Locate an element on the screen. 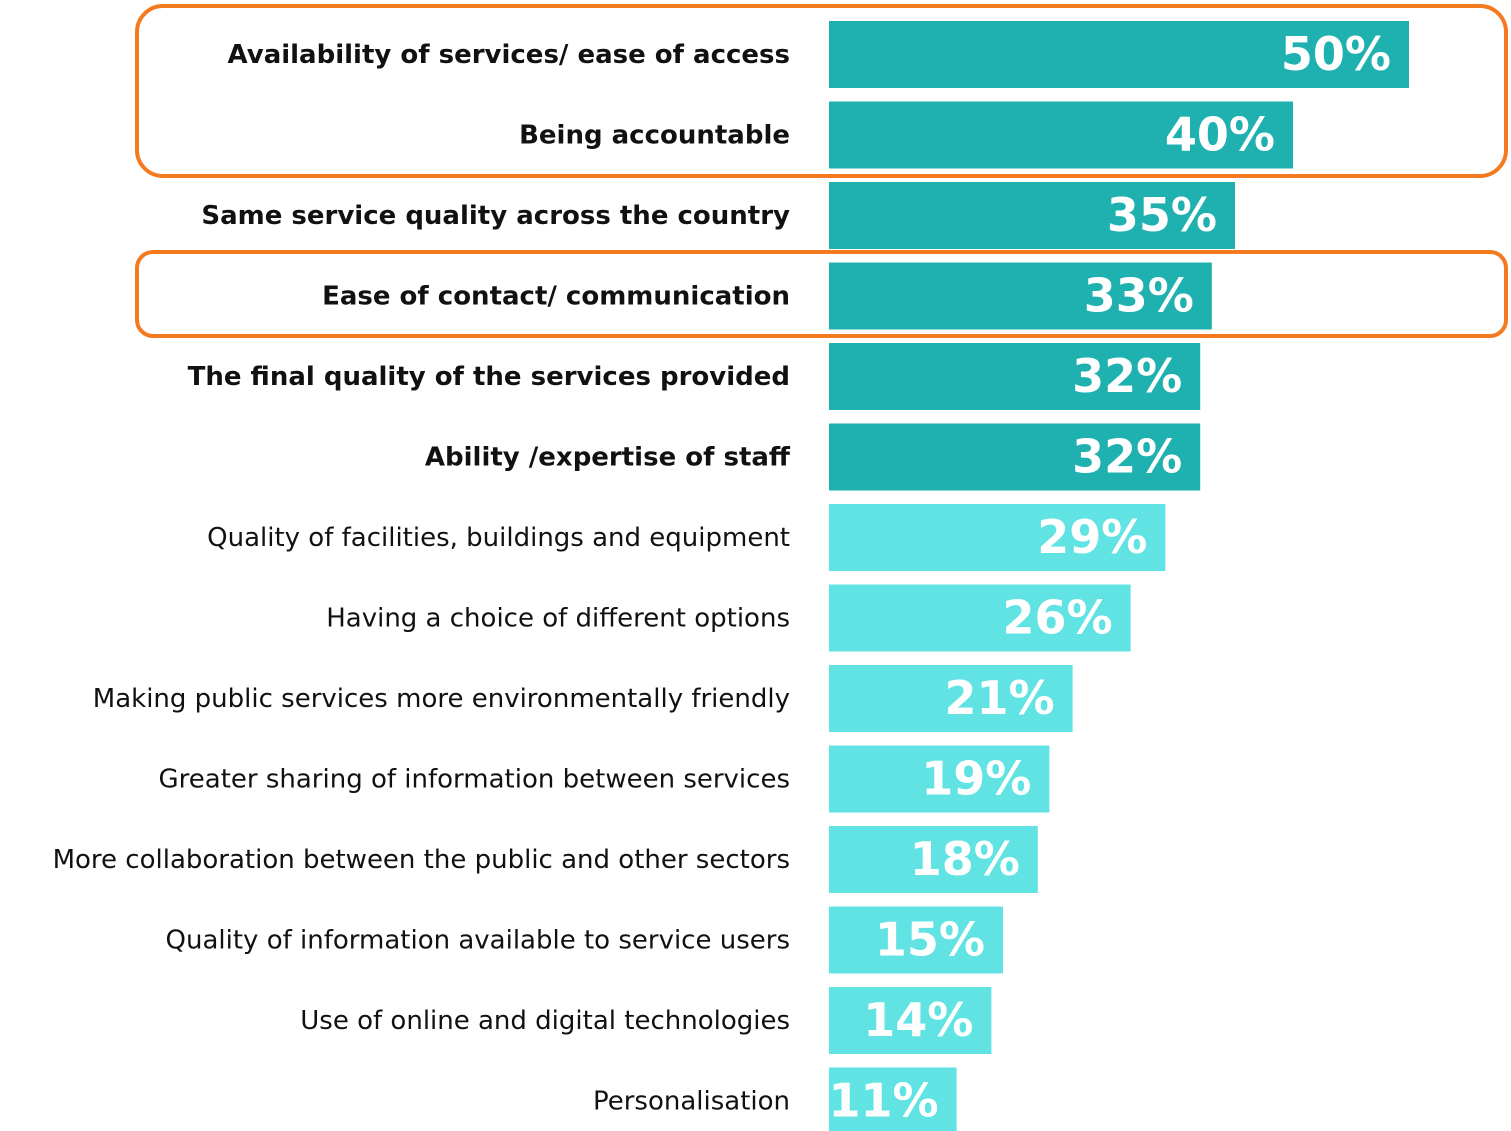 Image resolution: width=1511 pixels, height=1131 pixels. value-label: 18% is located at coordinates (965, 859).